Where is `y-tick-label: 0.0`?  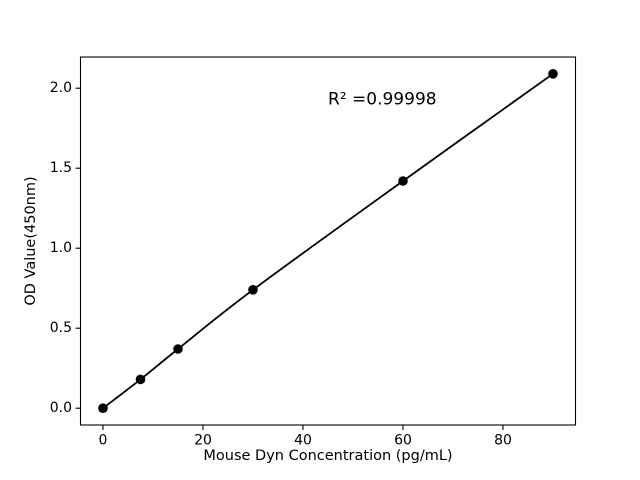 y-tick-label: 0.0 is located at coordinates (61, 408).